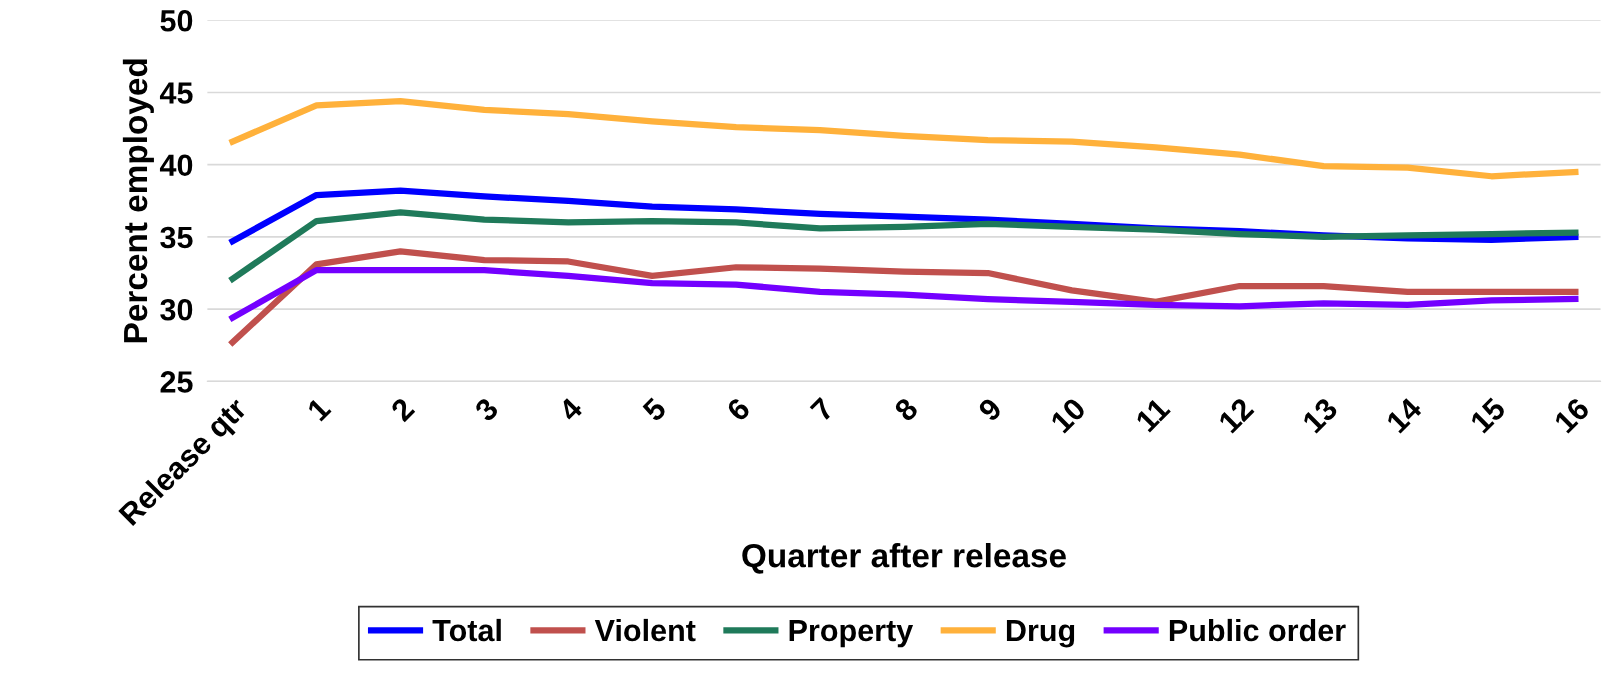 Image resolution: width=1620 pixels, height=675 pixels. I want to click on x-tick-label: 15, so click(1488, 415).